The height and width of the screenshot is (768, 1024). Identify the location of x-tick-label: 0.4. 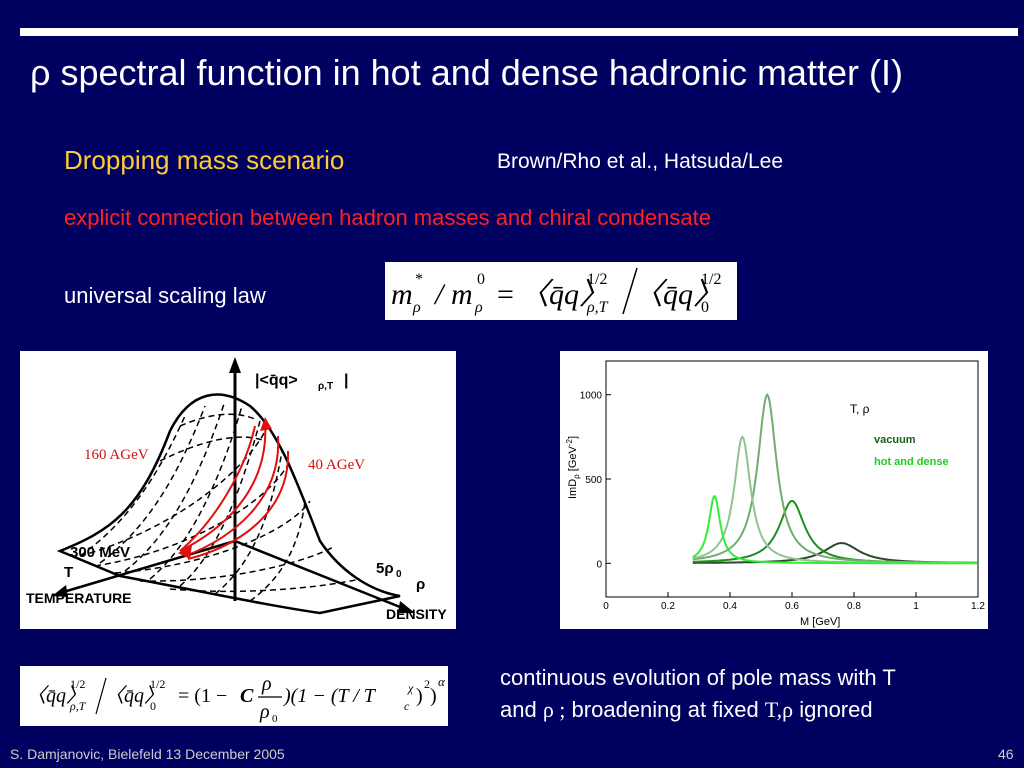
(730, 606).